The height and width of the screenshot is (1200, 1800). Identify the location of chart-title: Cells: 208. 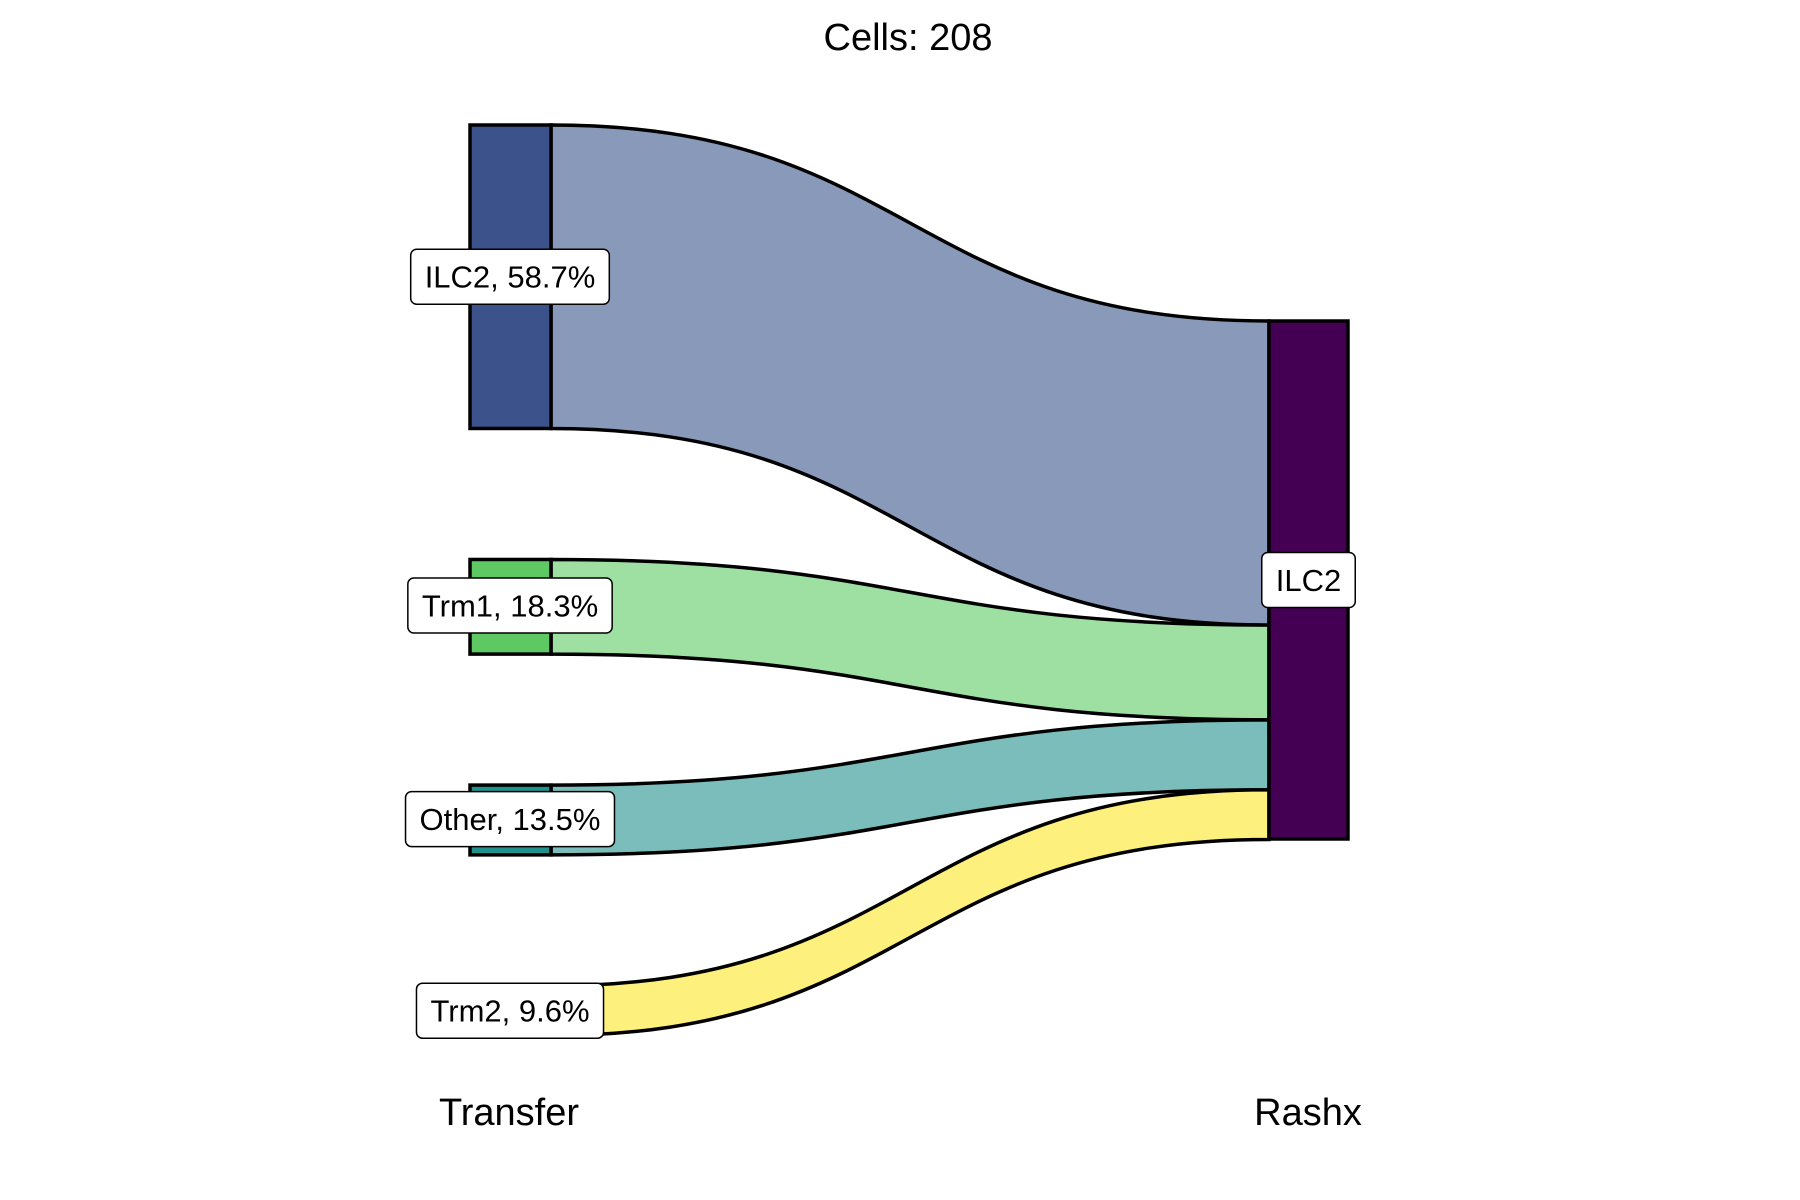
(908, 38).